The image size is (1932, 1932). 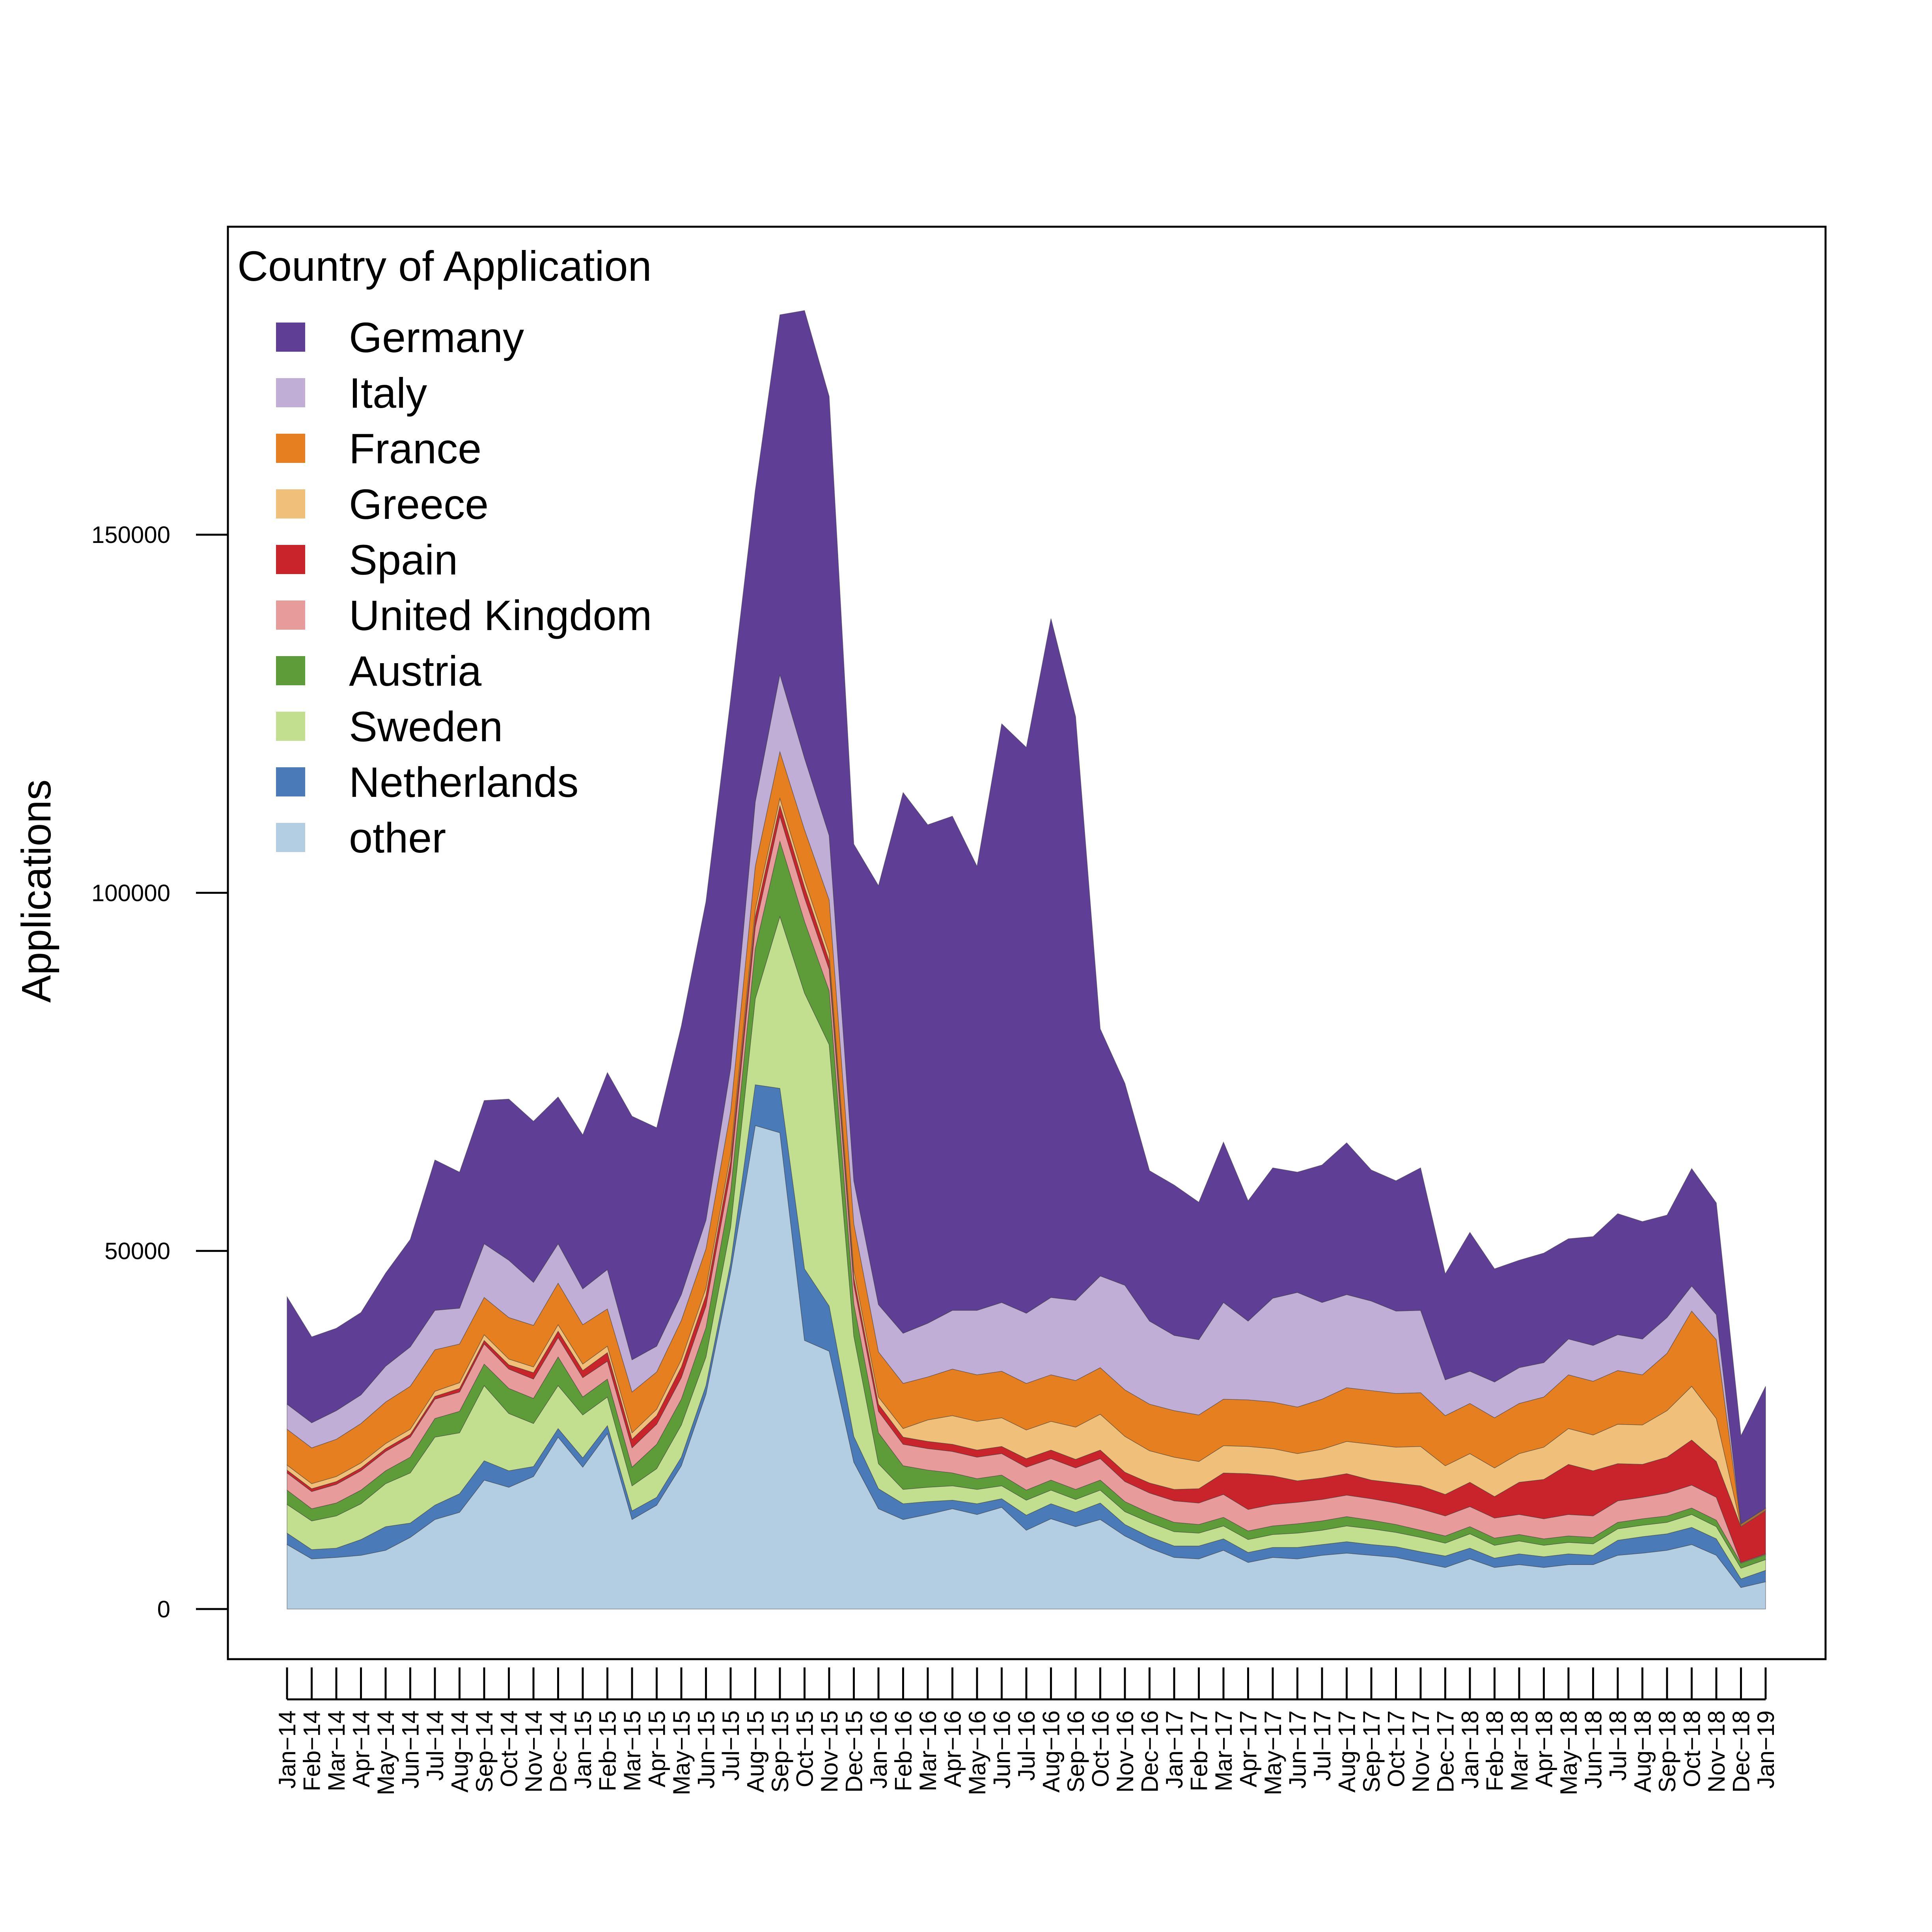 What do you see at coordinates (953, 1749) in the screenshot?
I see `x-tick-label: Apr−16` at bounding box center [953, 1749].